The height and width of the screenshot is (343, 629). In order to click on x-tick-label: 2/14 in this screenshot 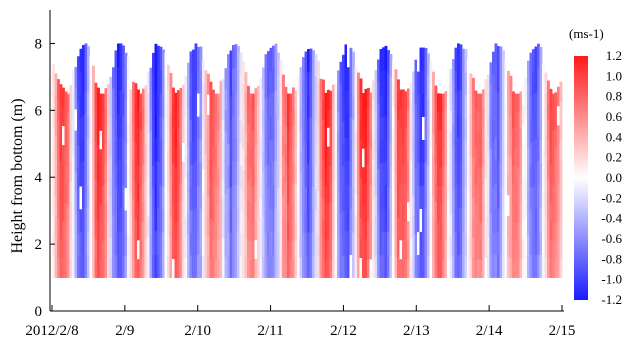, I will do `click(489, 331)`.